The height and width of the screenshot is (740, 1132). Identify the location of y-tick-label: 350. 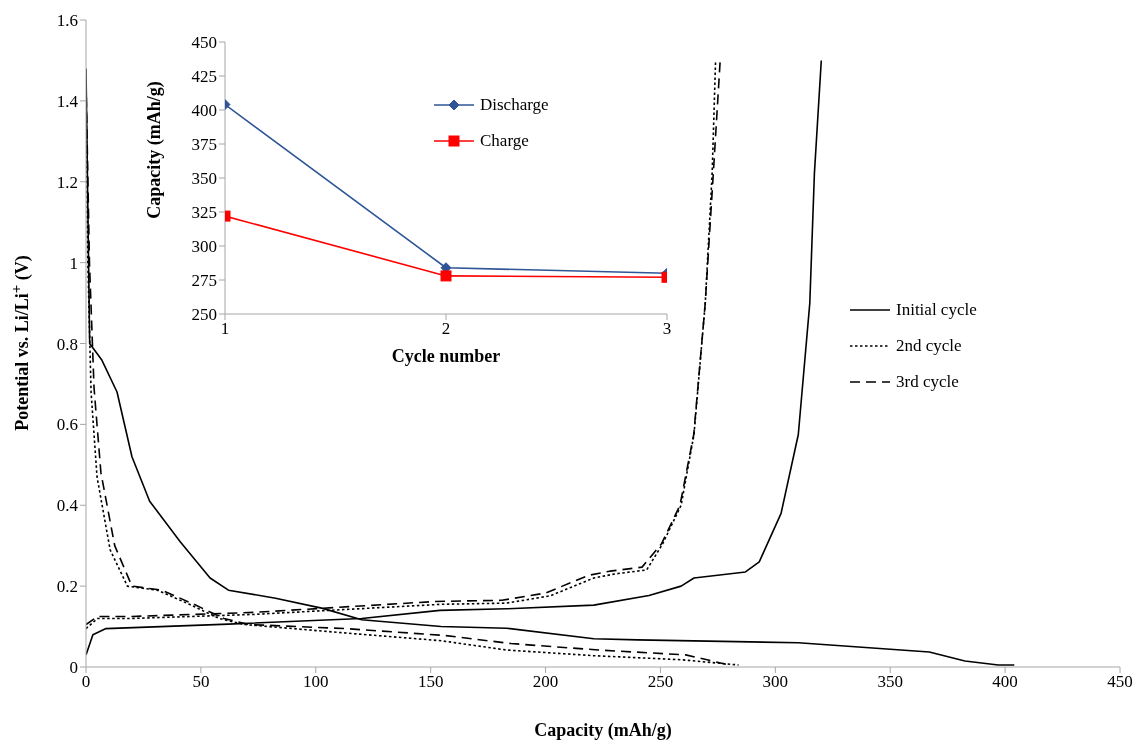
(204, 179).